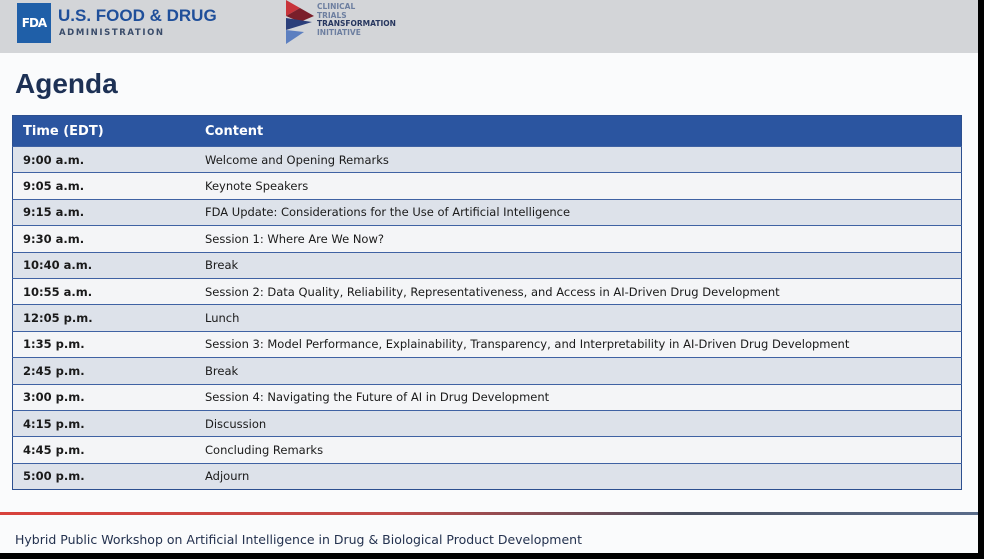  Describe the element at coordinates (108, 423) in the screenshot. I see `time-cell: 4:15 p.m.` at that location.